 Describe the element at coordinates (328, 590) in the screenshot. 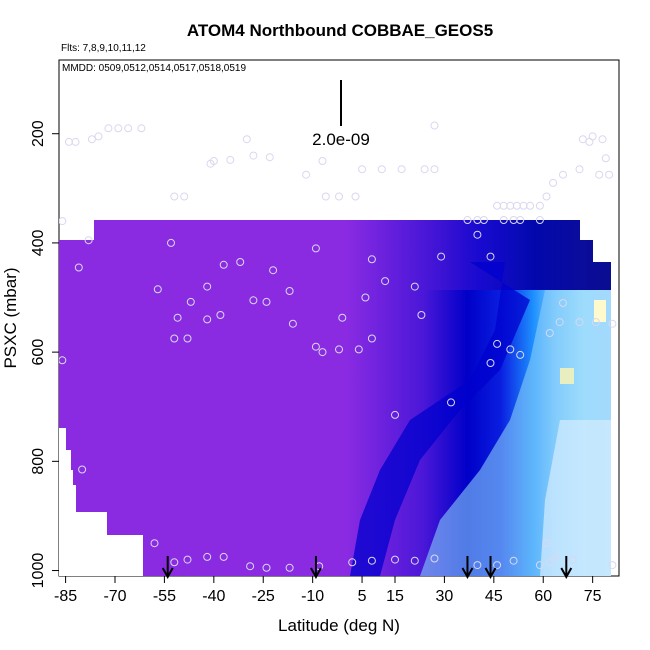

I see `x-axis: -85 -70 -55 -40 -25 -10 5 15 30 45 60 75` at that location.